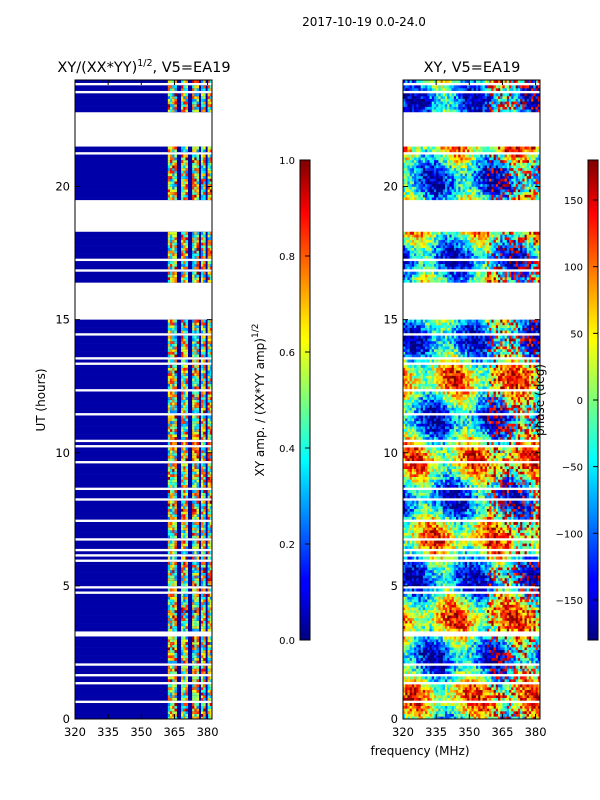  I want to click on figure-suptitle: 2017-10-19 0.0-24.0, so click(364, 22).